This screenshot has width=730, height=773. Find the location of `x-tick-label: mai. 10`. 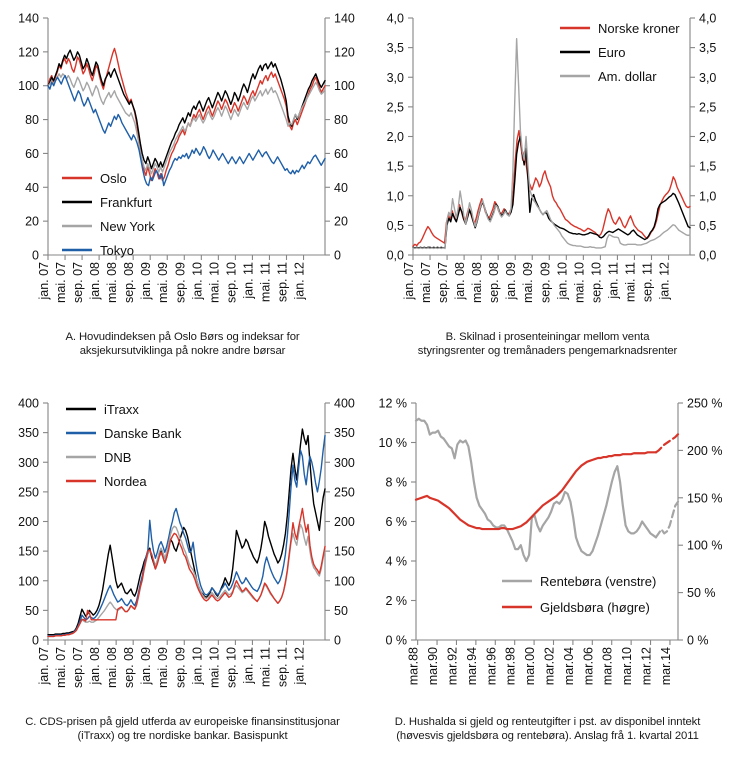

x-tick-label: mai. 10 is located at coordinates (214, 667).